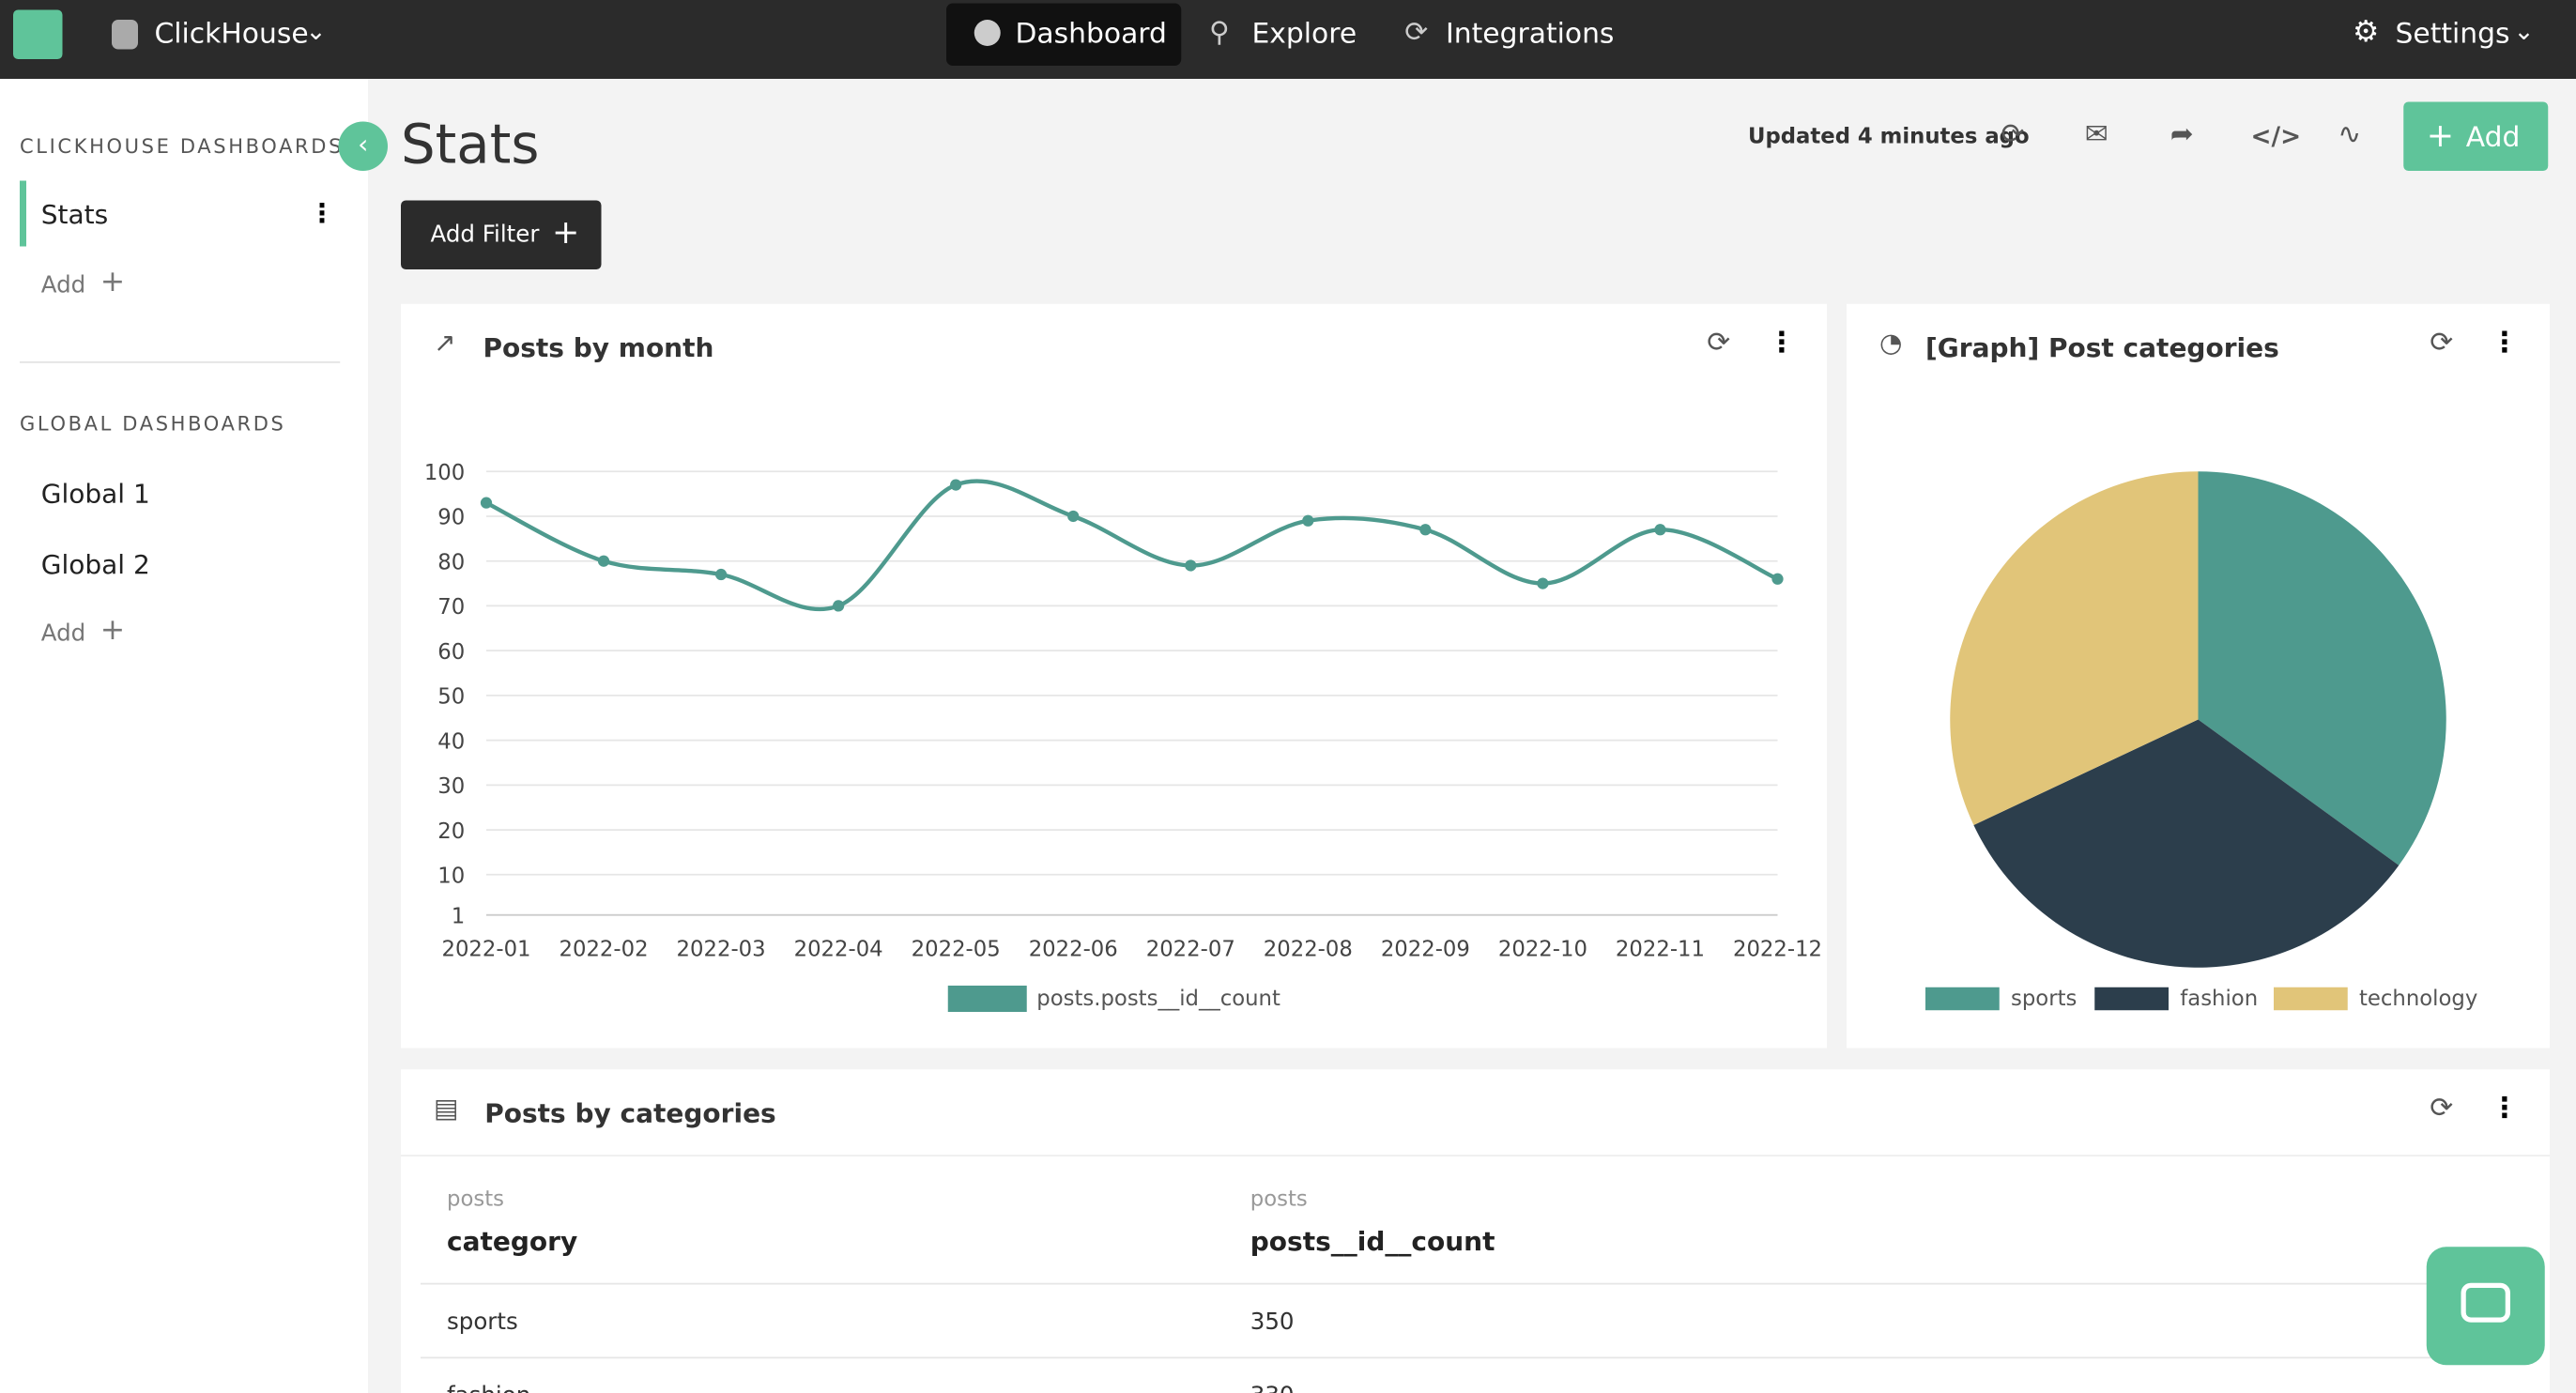  What do you see at coordinates (451, 786) in the screenshot?
I see `y-tick-label: 30` at bounding box center [451, 786].